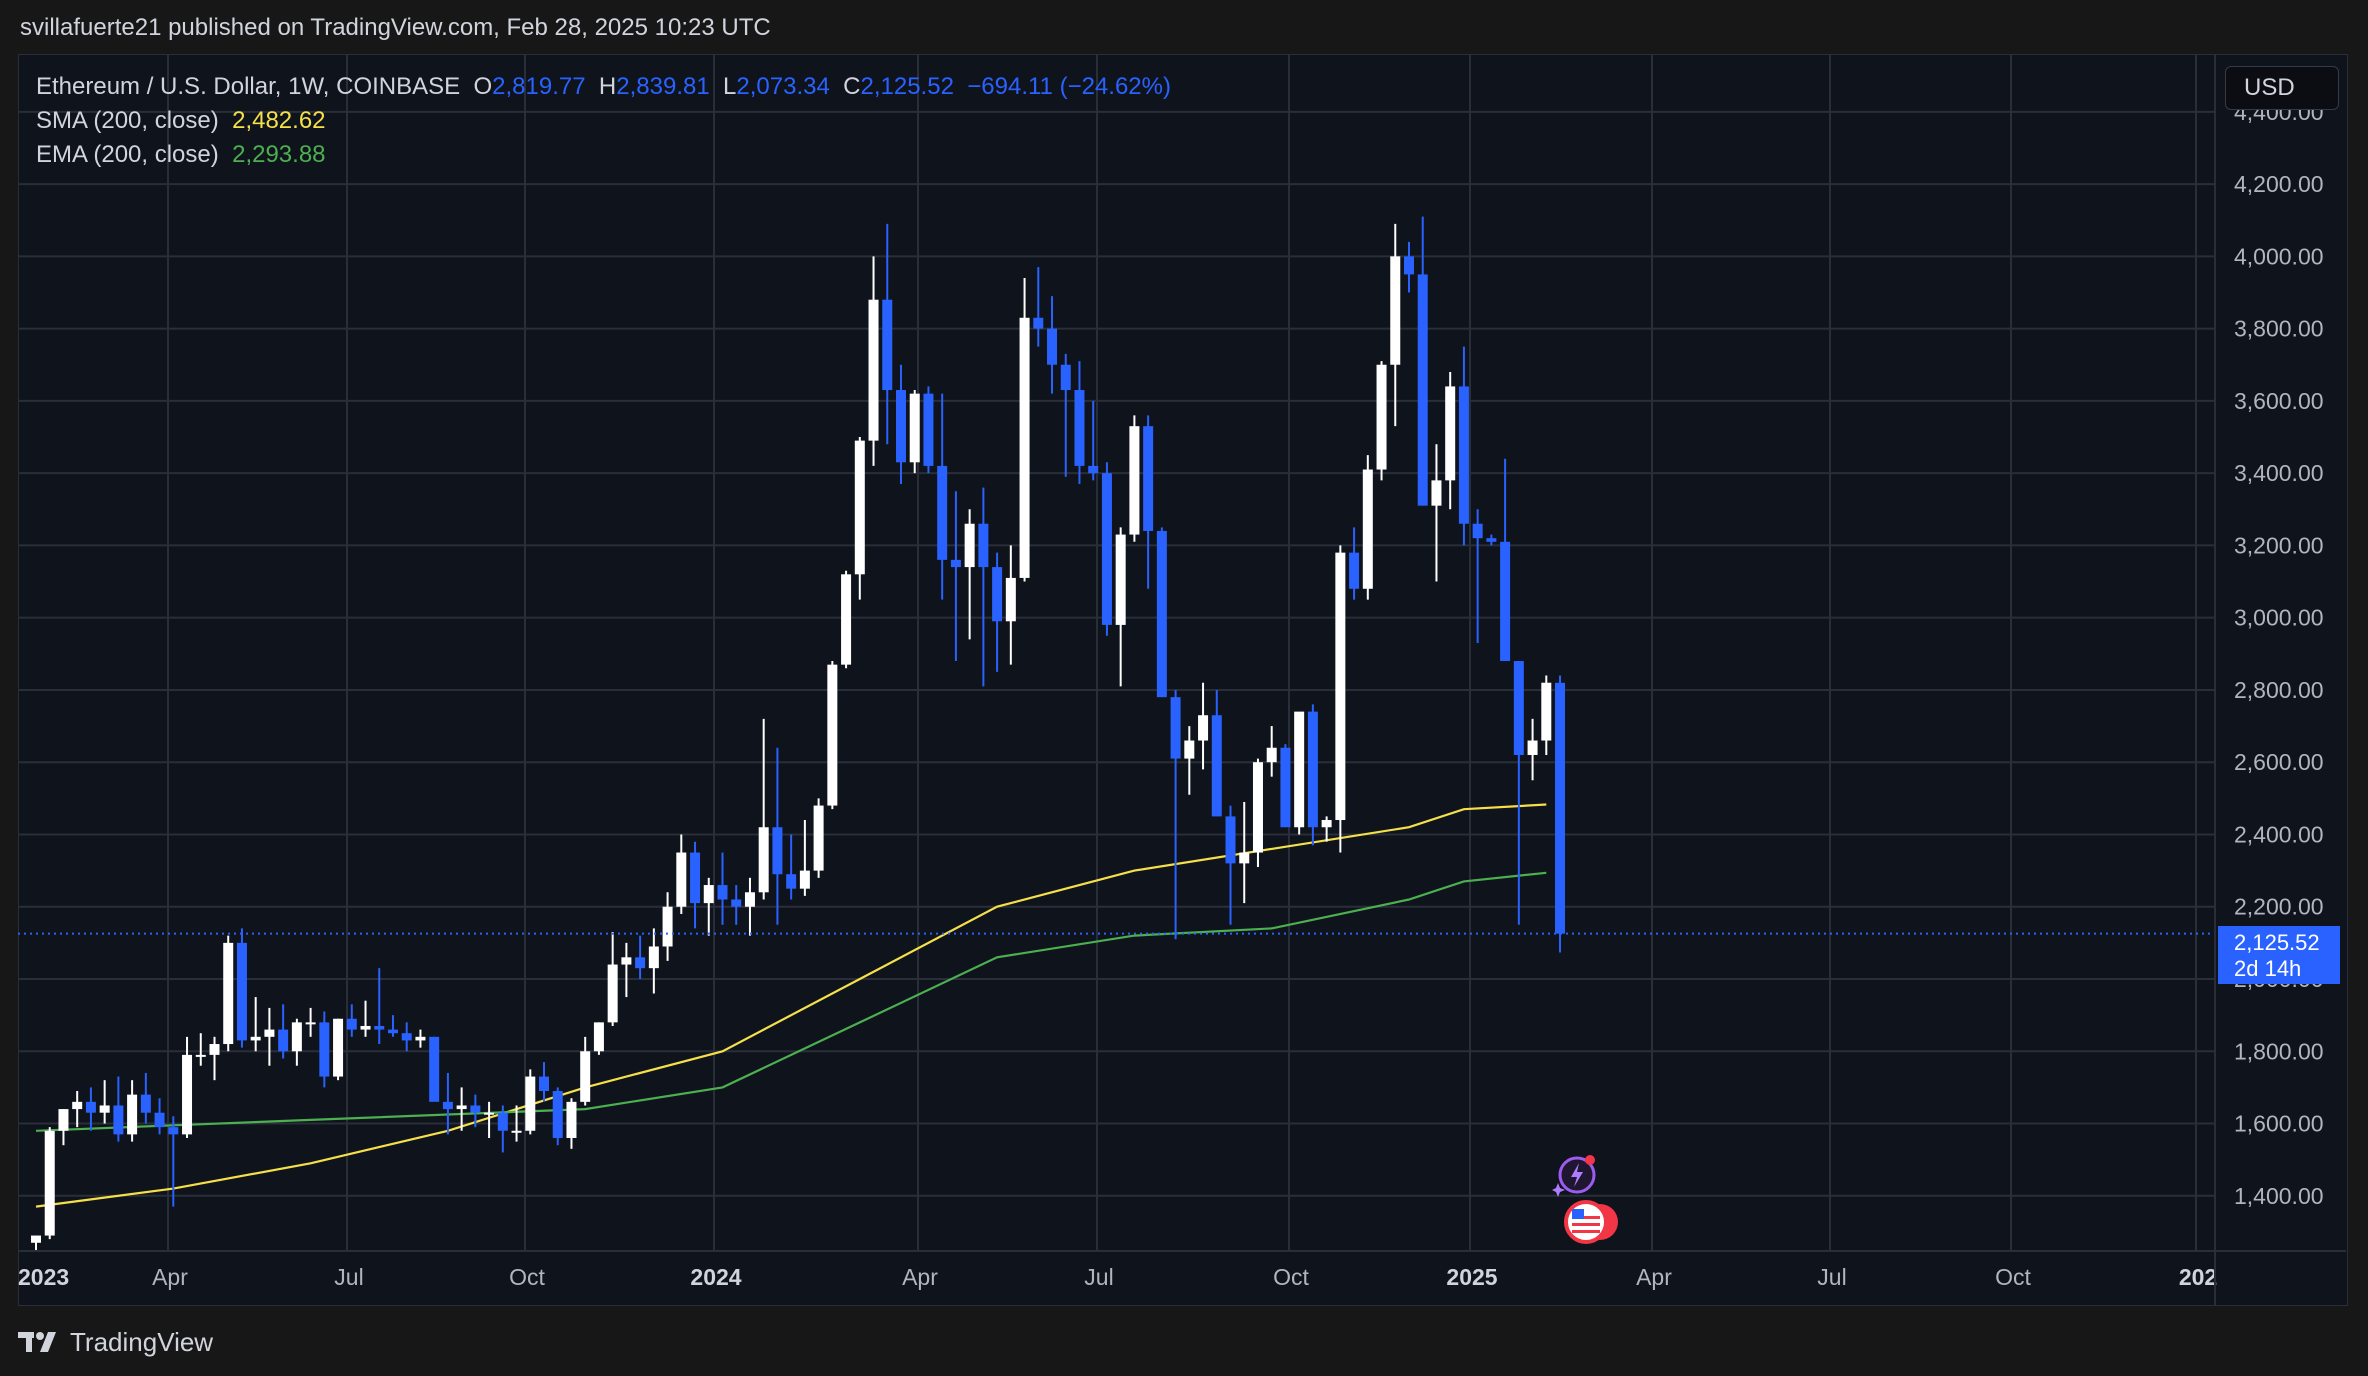 The image size is (2368, 1376). Describe the element at coordinates (2013, 1277) in the screenshot. I see `x-tick-label: Oct` at that location.